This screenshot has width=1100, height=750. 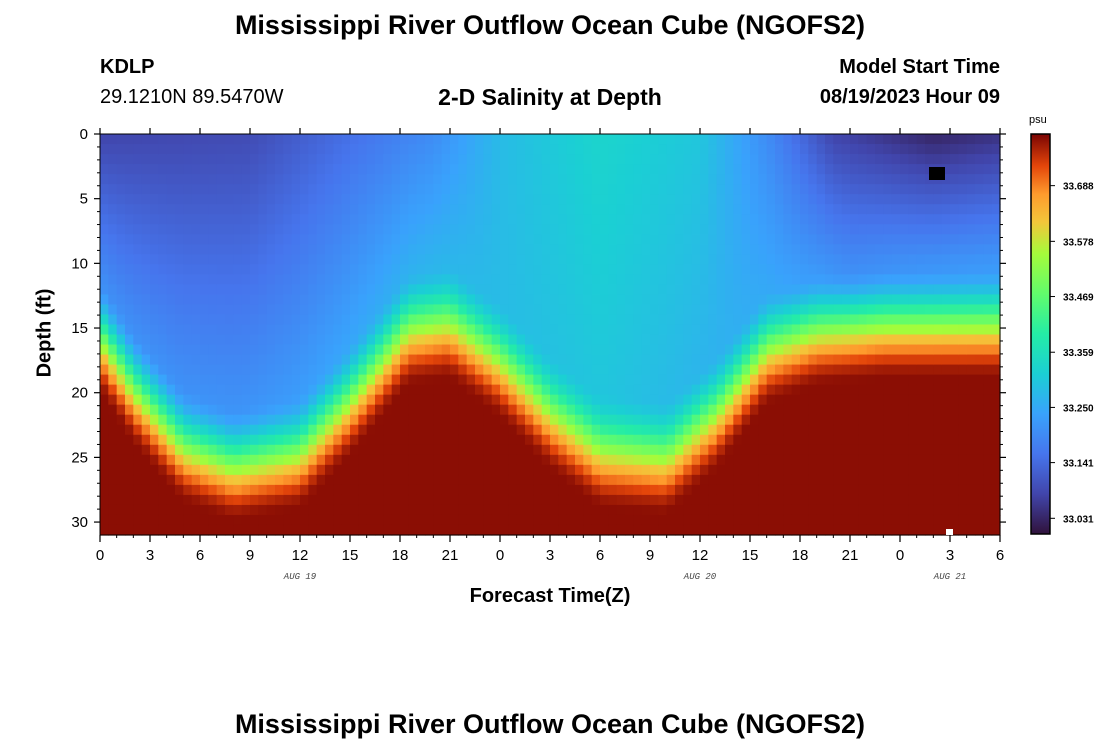 What do you see at coordinates (700, 577) in the screenshot?
I see `x-date-label: AUG 20` at bounding box center [700, 577].